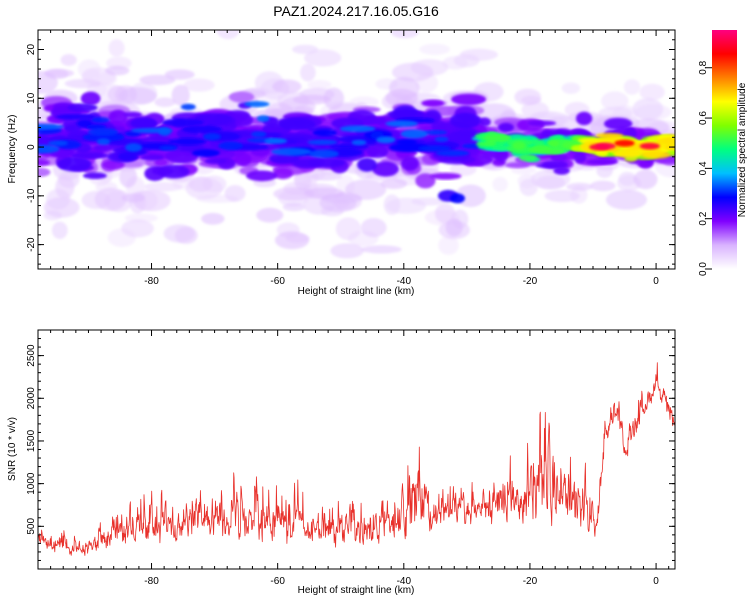 This screenshot has width=750, height=600. What do you see at coordinates (404, 581) in the screenshot?
I see `x-tick-label: -40` at bounding box center [404, 581].